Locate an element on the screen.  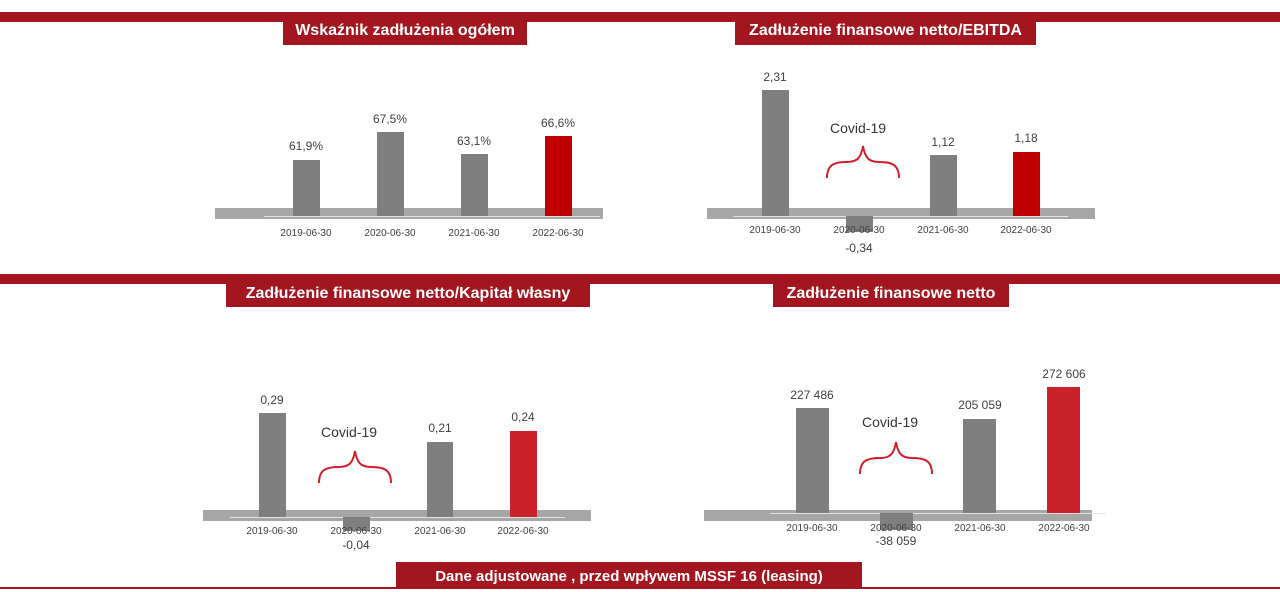
value-label: 0,21 is located at coordinates (440, 428).